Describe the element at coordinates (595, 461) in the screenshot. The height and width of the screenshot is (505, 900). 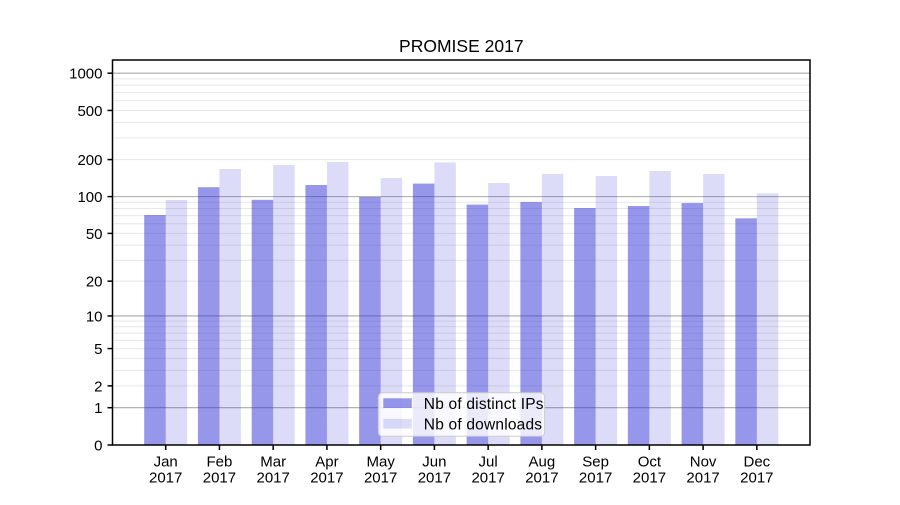
I see `svg-text: Sep` at that location.